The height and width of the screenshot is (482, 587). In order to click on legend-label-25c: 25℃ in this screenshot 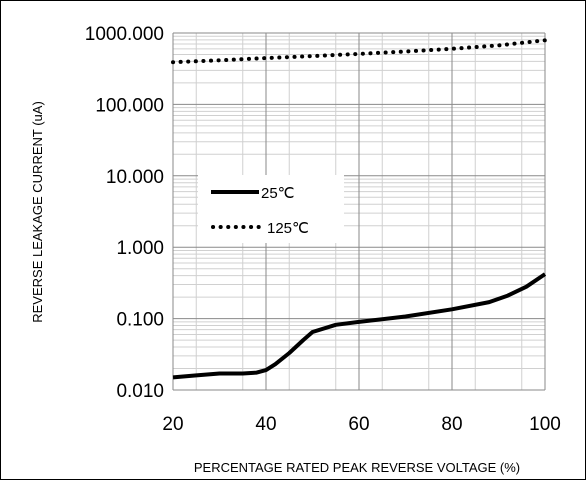, I will do `click(278, 193)`.